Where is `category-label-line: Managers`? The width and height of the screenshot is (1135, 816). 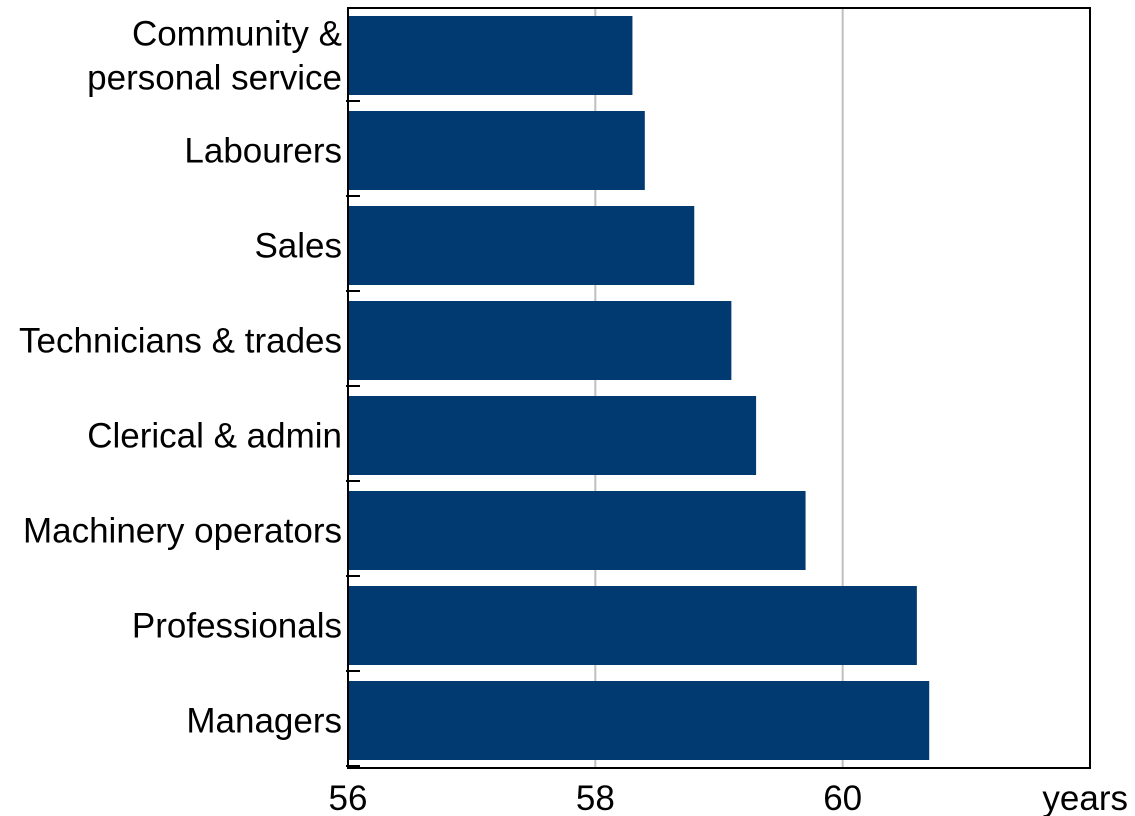 category-label-line: Managers is located at coordinates (264, 721).